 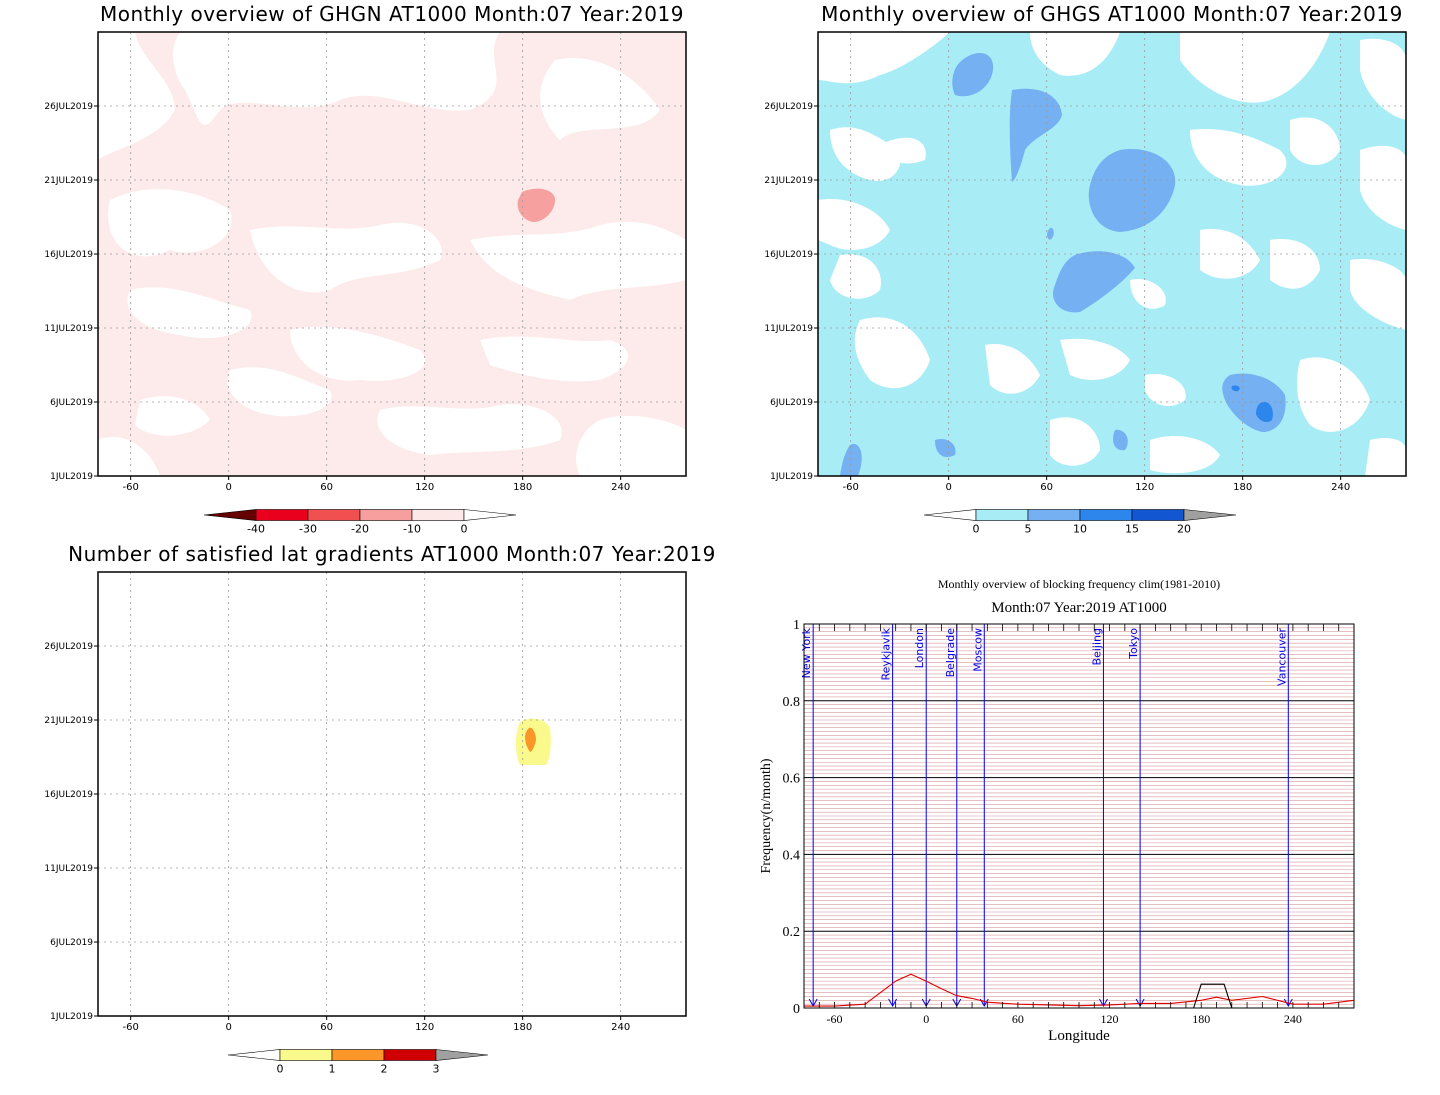 I want to click on city-label: Vancouver, so click(x=1281, y=657).